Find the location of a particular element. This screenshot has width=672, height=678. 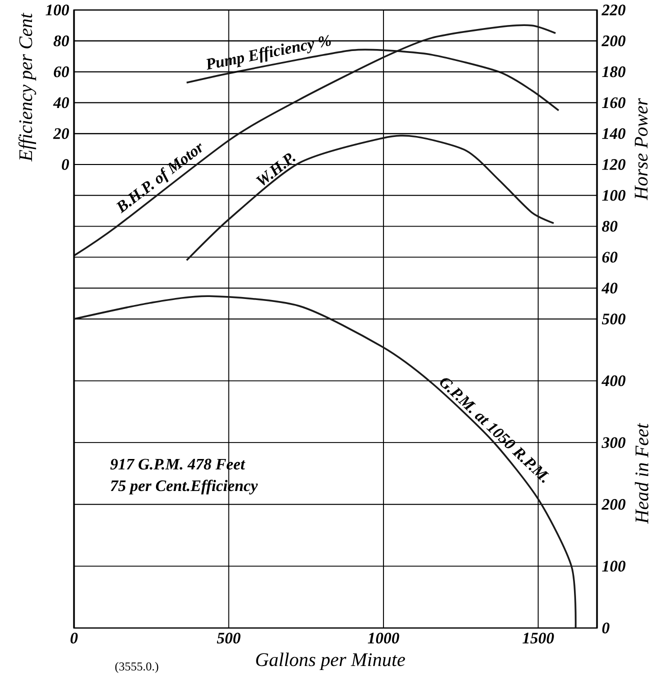

y3-tick-label: 400 is located at coordinates (613, 380).